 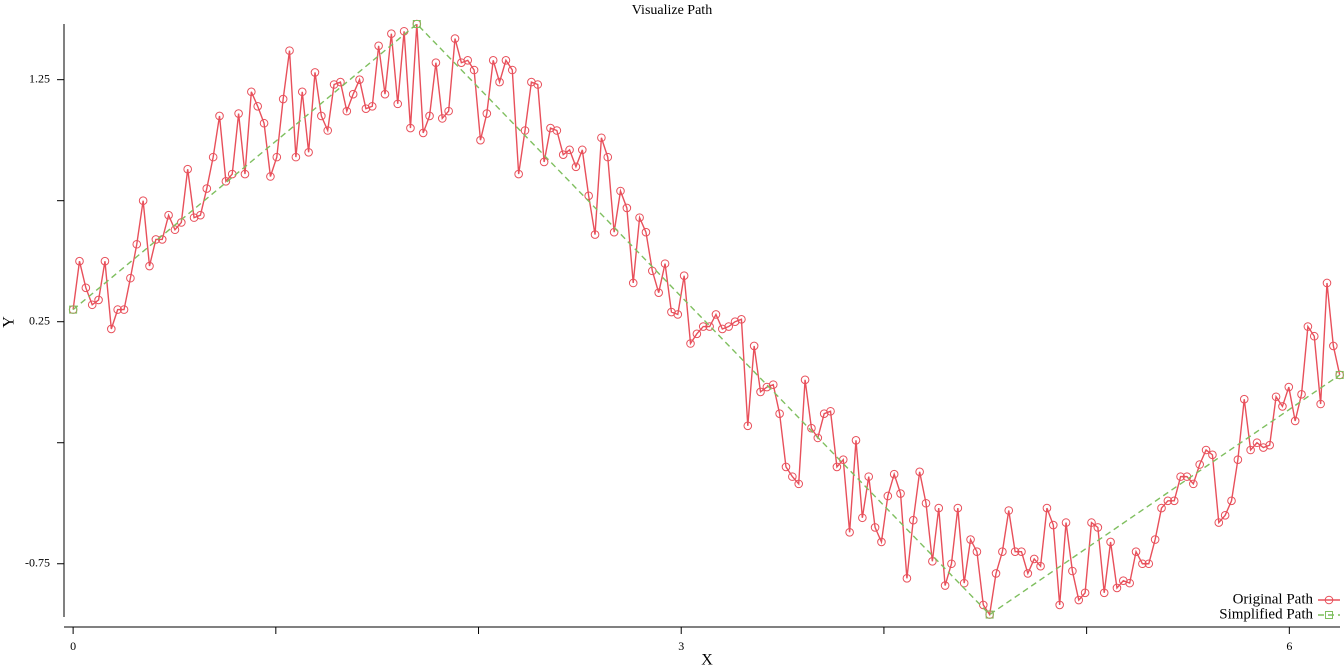 What do you see at coordinates (672, 10) in the screenshot?
I see `chart-title: Visualize Path` at bounding box center [672, 10].